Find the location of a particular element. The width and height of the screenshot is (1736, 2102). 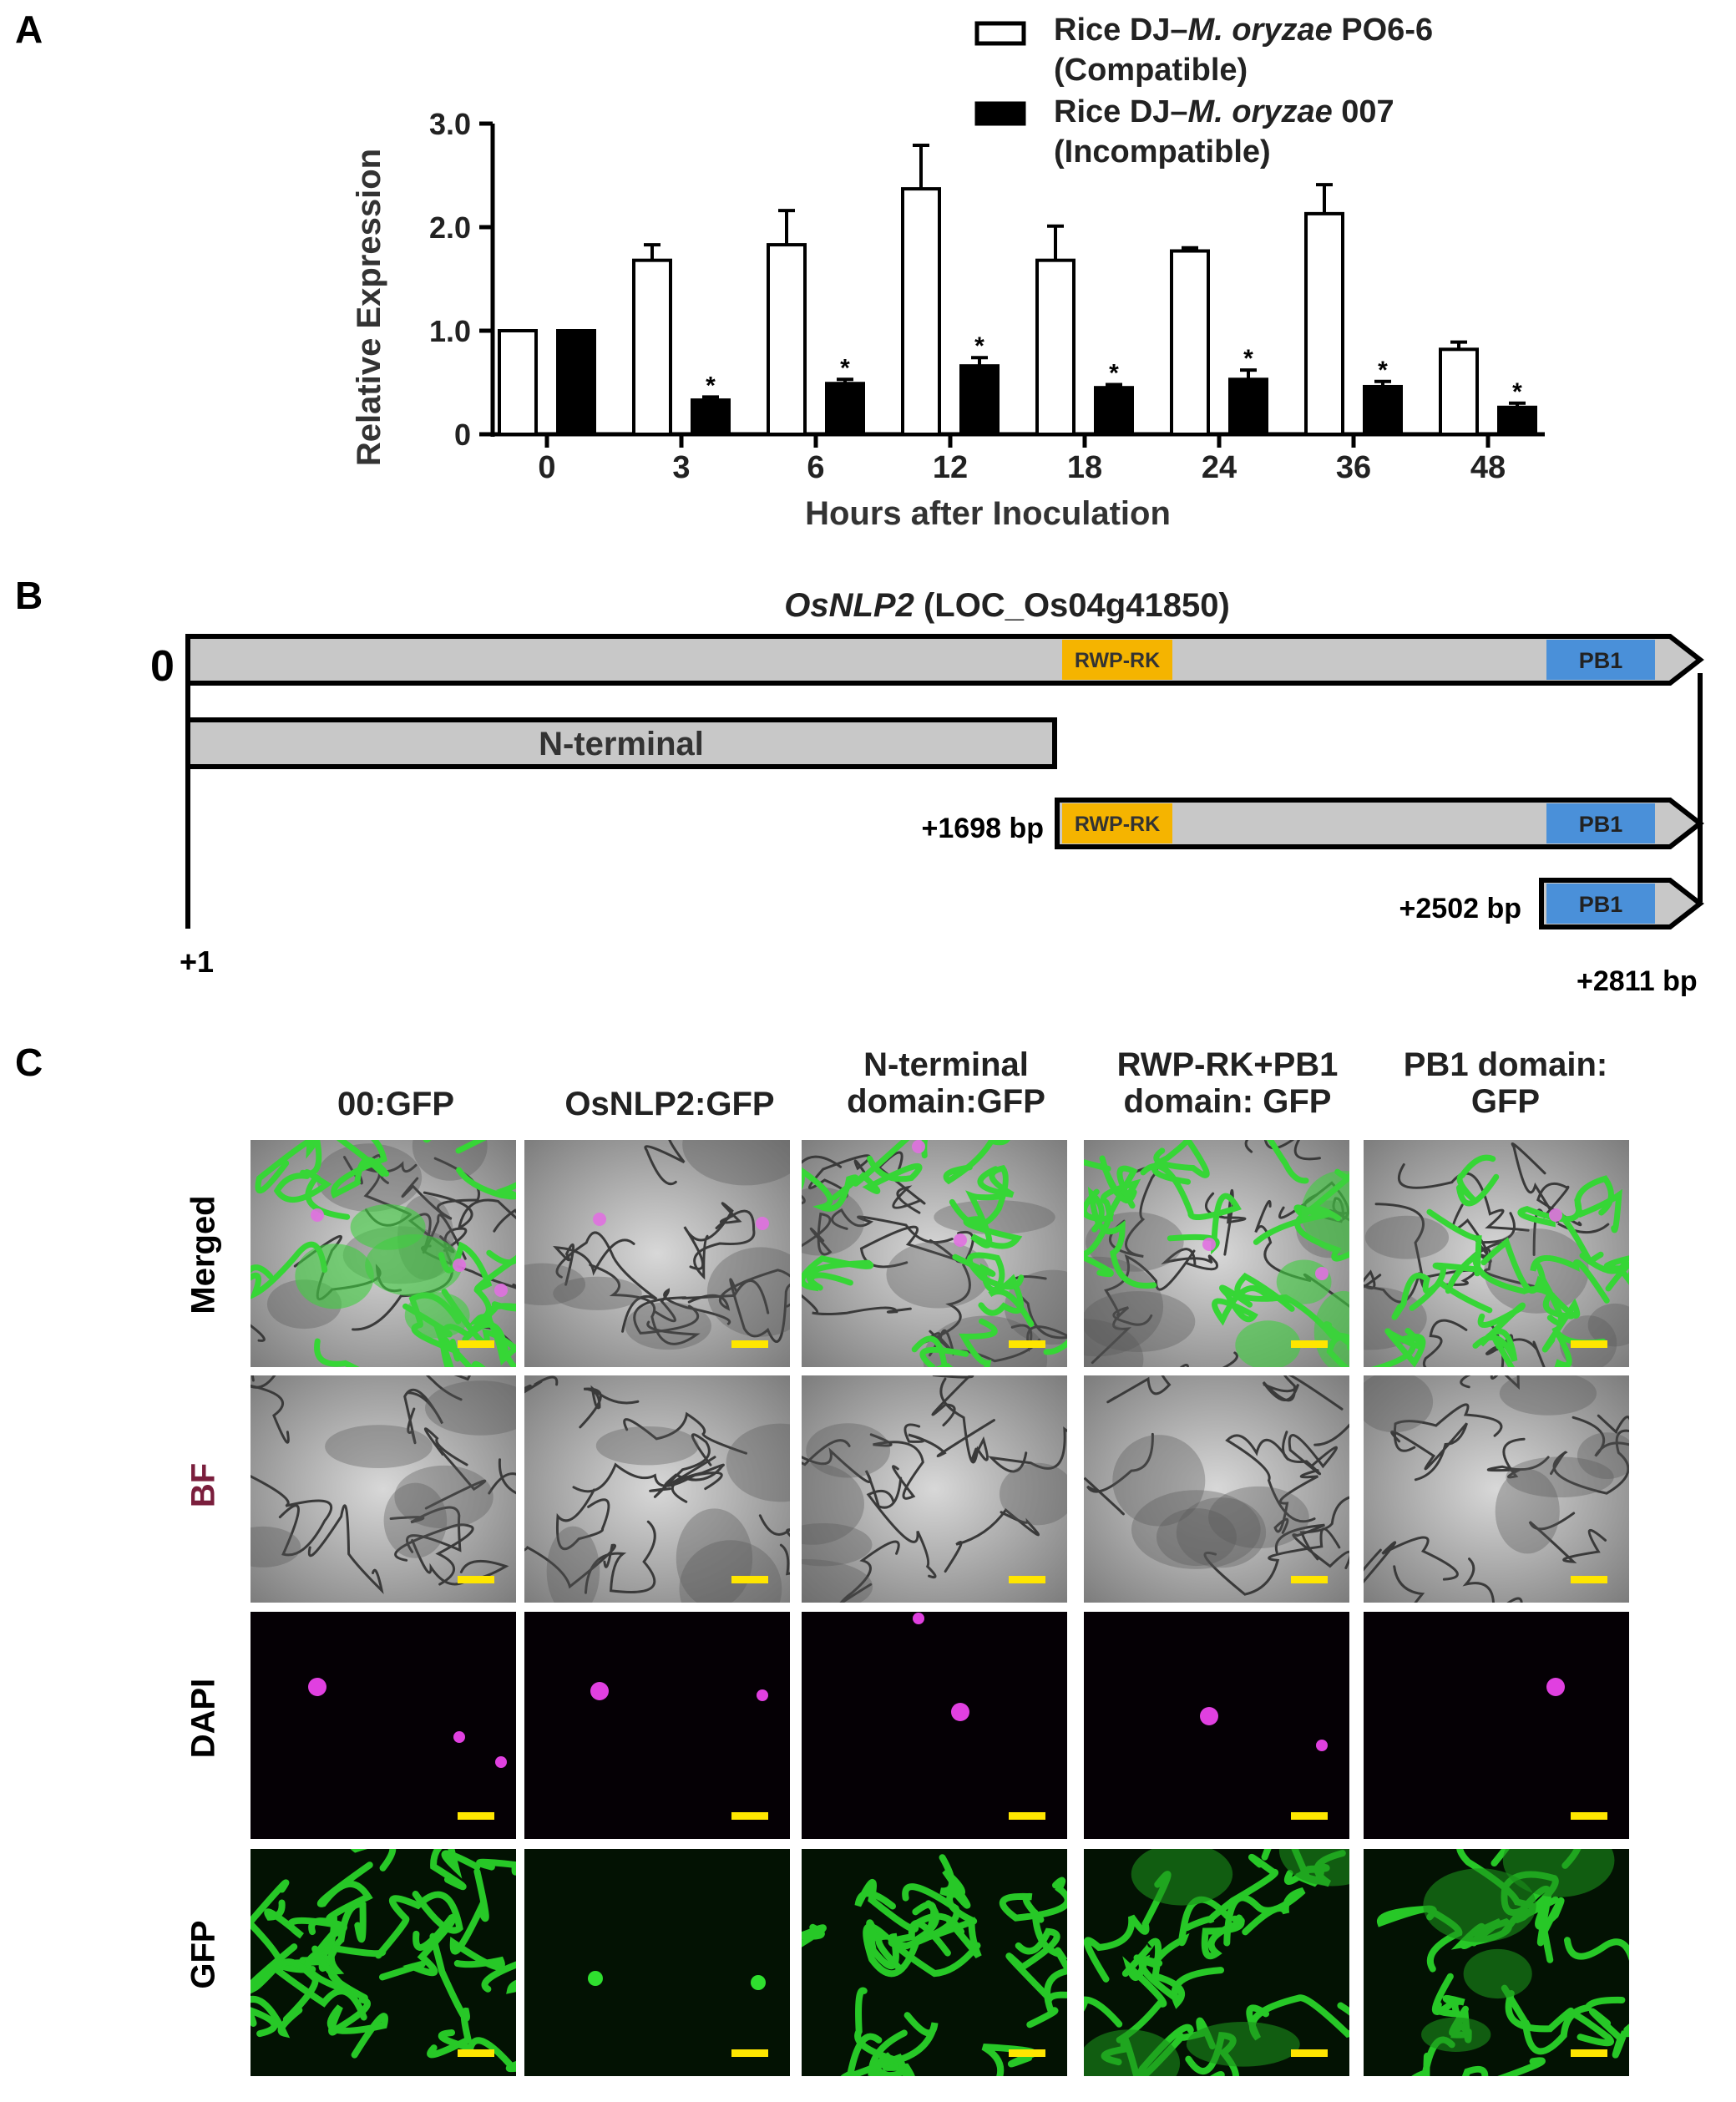

y-tick-label: 0 is located at coordinates (462, 435).